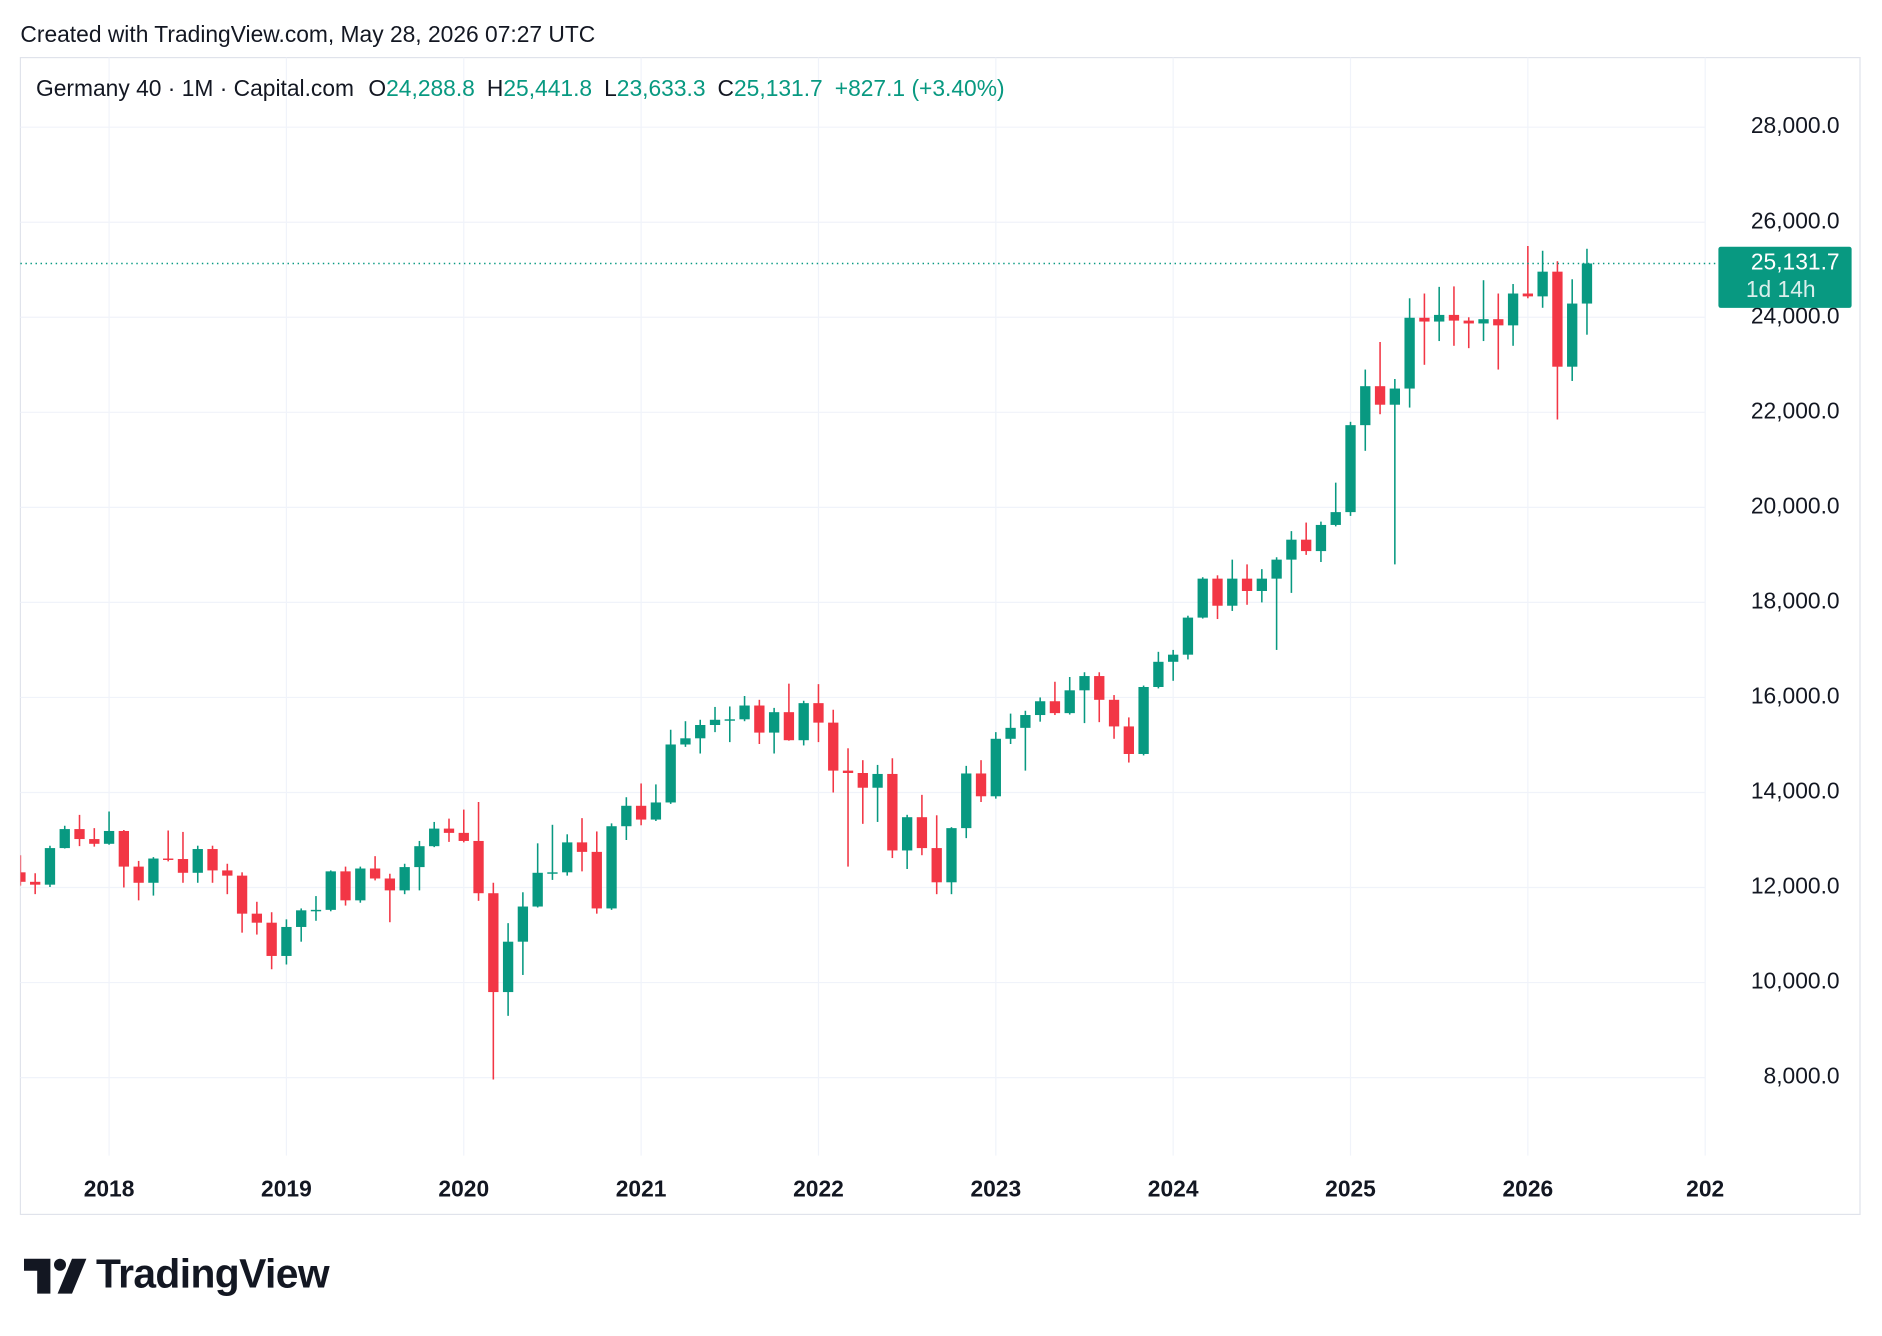 This screenshot has height=1336, width=1882. I want to click on legend-change: +827.1 (+3.40%), so click(920, 88).